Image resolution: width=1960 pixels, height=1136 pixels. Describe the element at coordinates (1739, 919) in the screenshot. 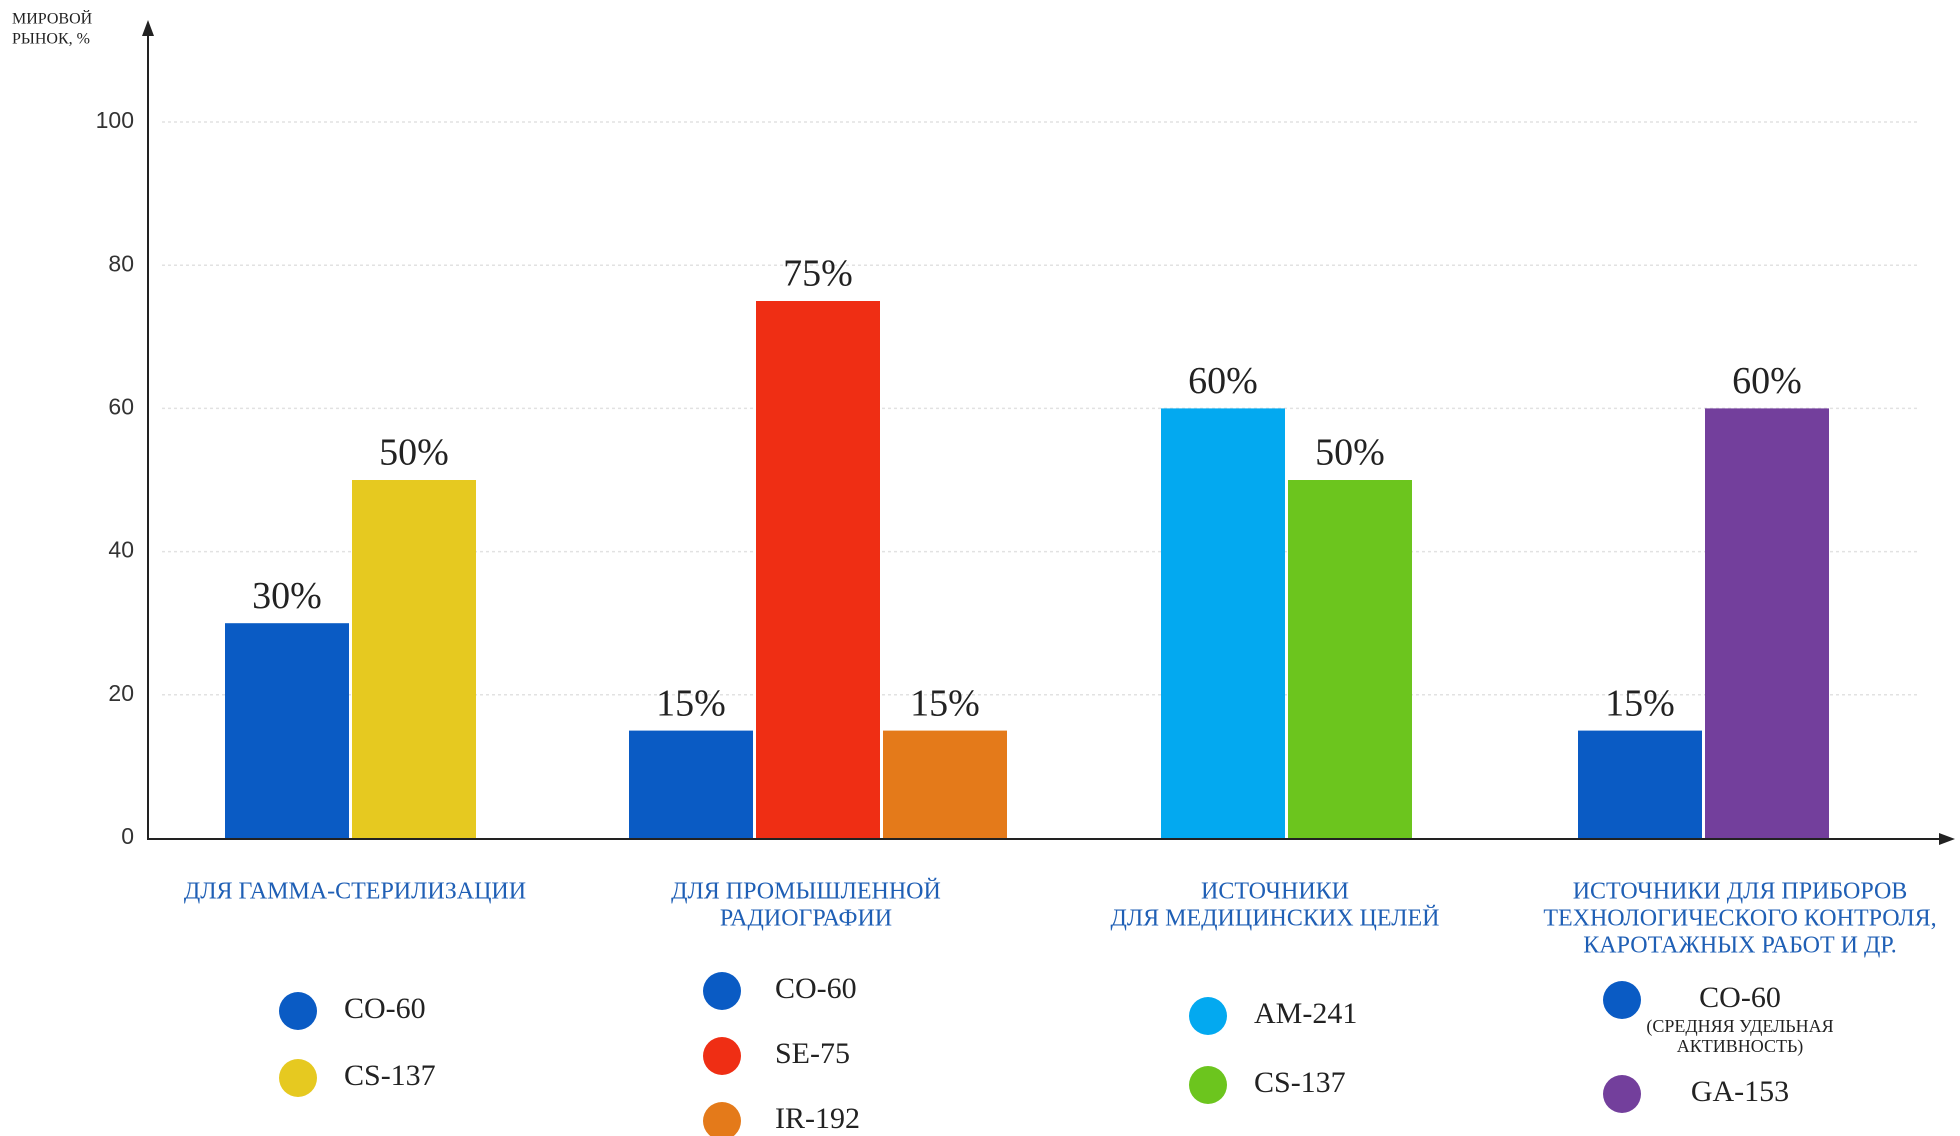

I see `group-label: ТЕХНОЛОГИЧЕСКОГО КОНТРОЛЯ,` at that location.